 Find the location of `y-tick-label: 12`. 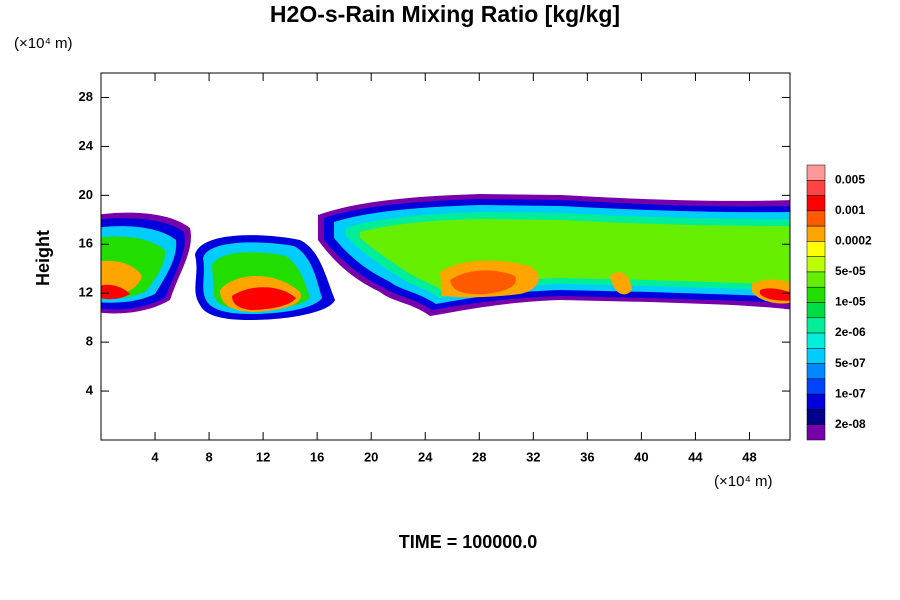

y-tick-label: 12 is located at coordinates (86, 292).